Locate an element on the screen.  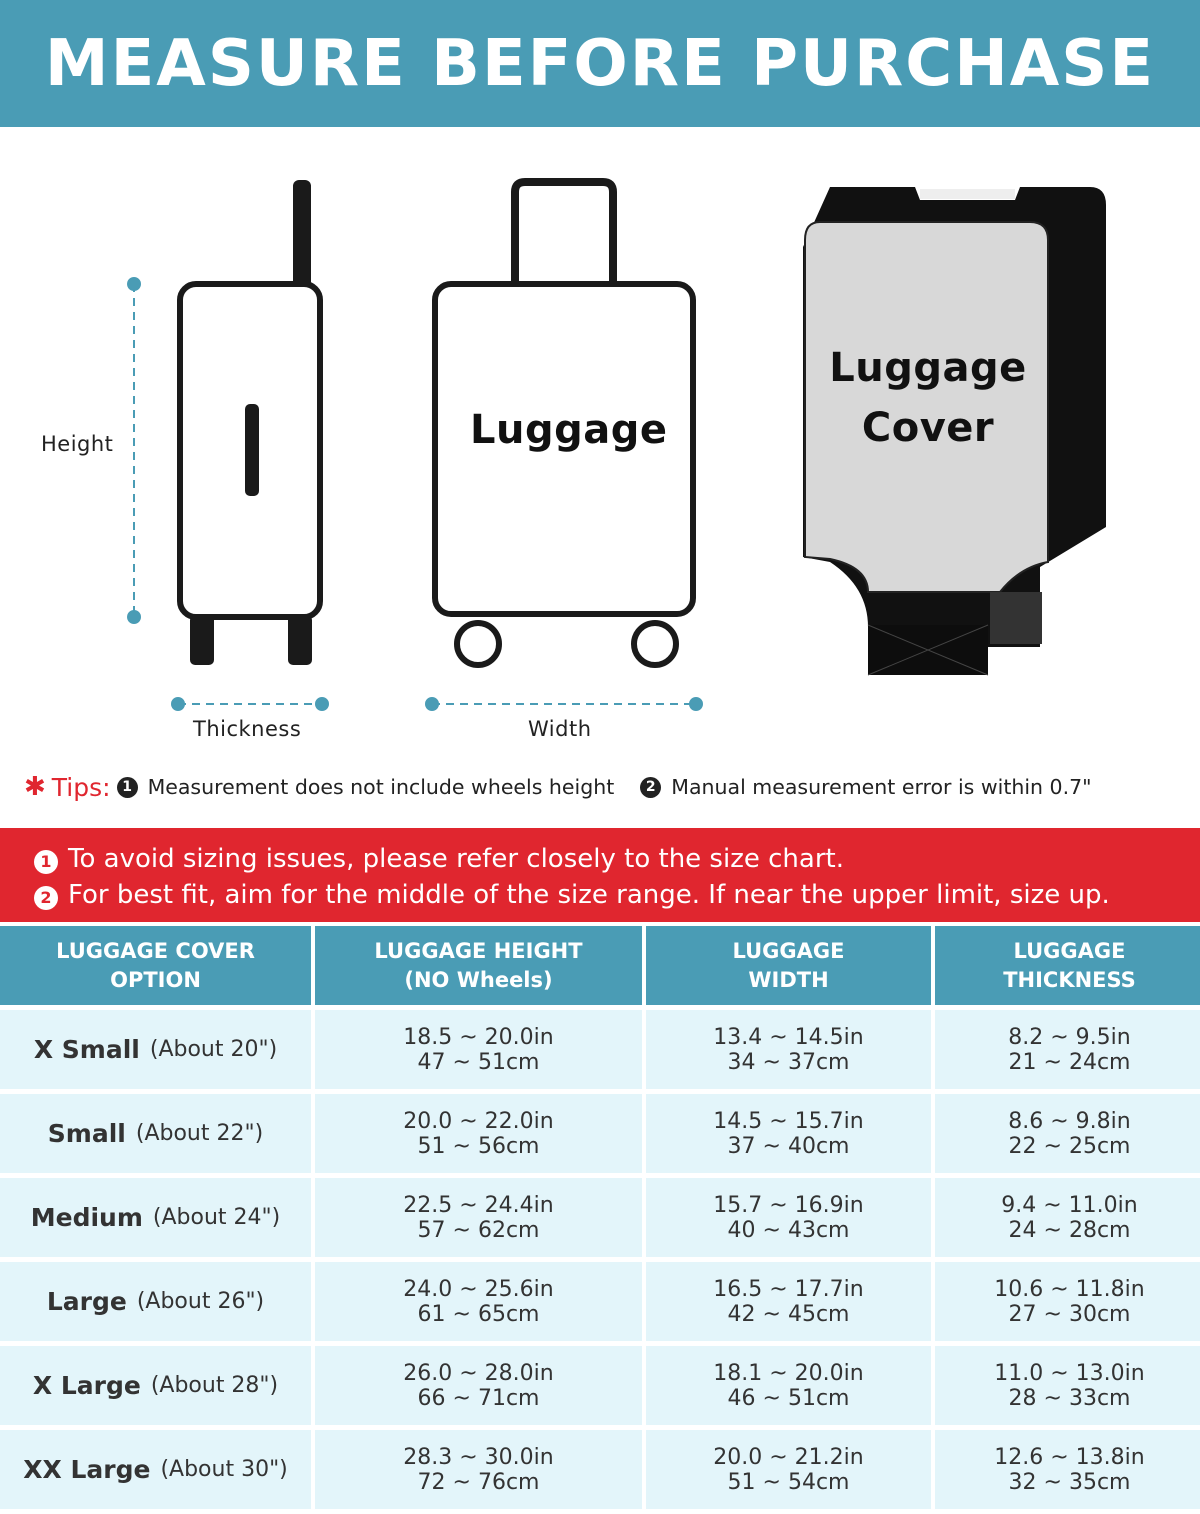
height-cell: 24.0 ~ 25.6in 61 ~ 65cm is located at coordinates (478, 1301).